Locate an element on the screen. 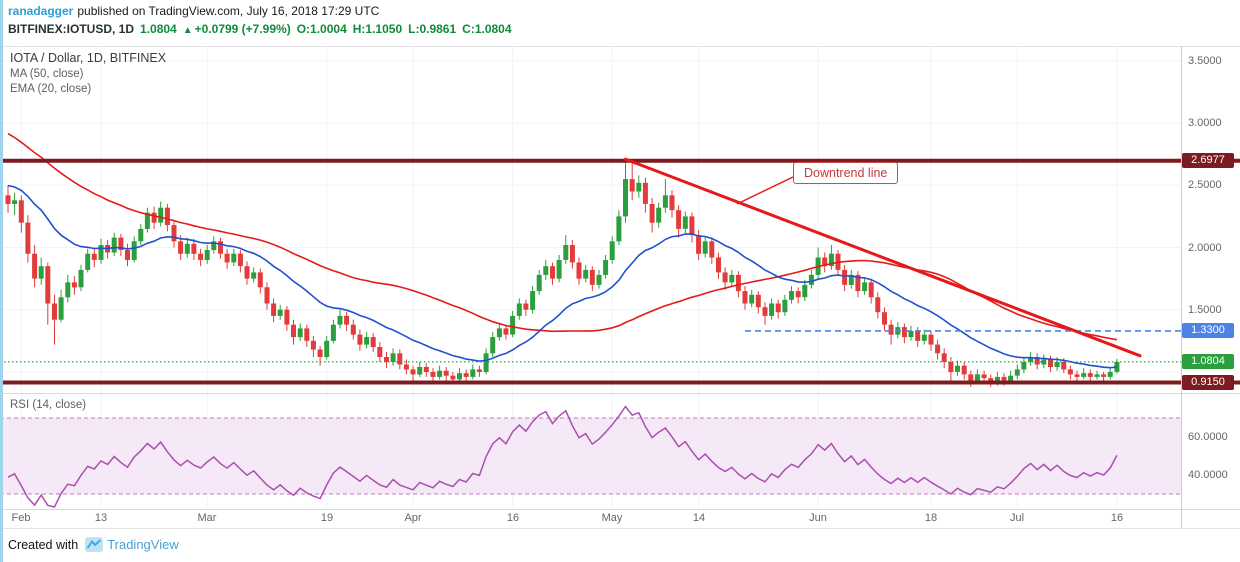  created-with-text: Created with is located at coordinates (43, 544).